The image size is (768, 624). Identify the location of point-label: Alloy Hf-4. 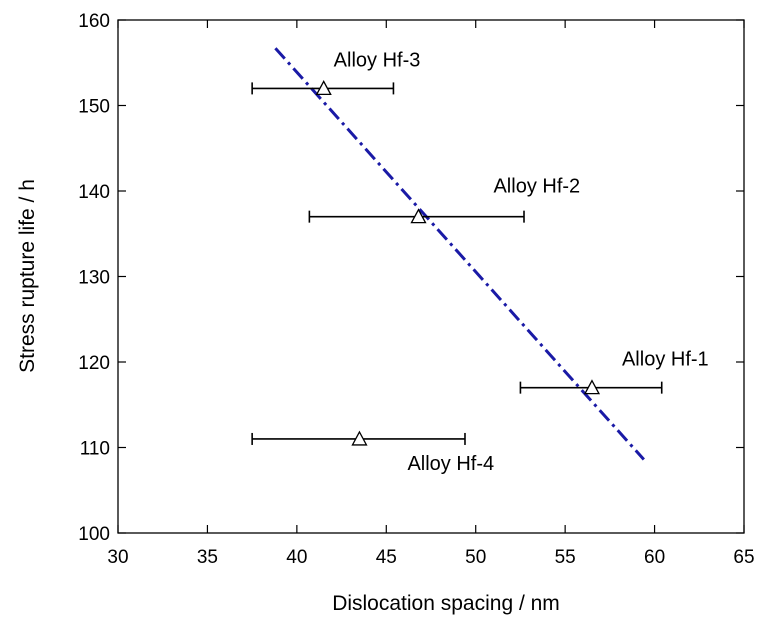
(450, 464).